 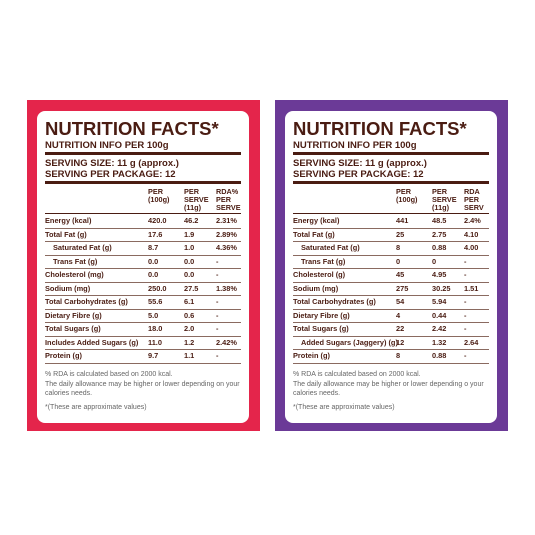 What do you see at coordinates (189, 301) in the screenshot?
I see `nutrient-value: 6.1` at bounding box center [189, 301].